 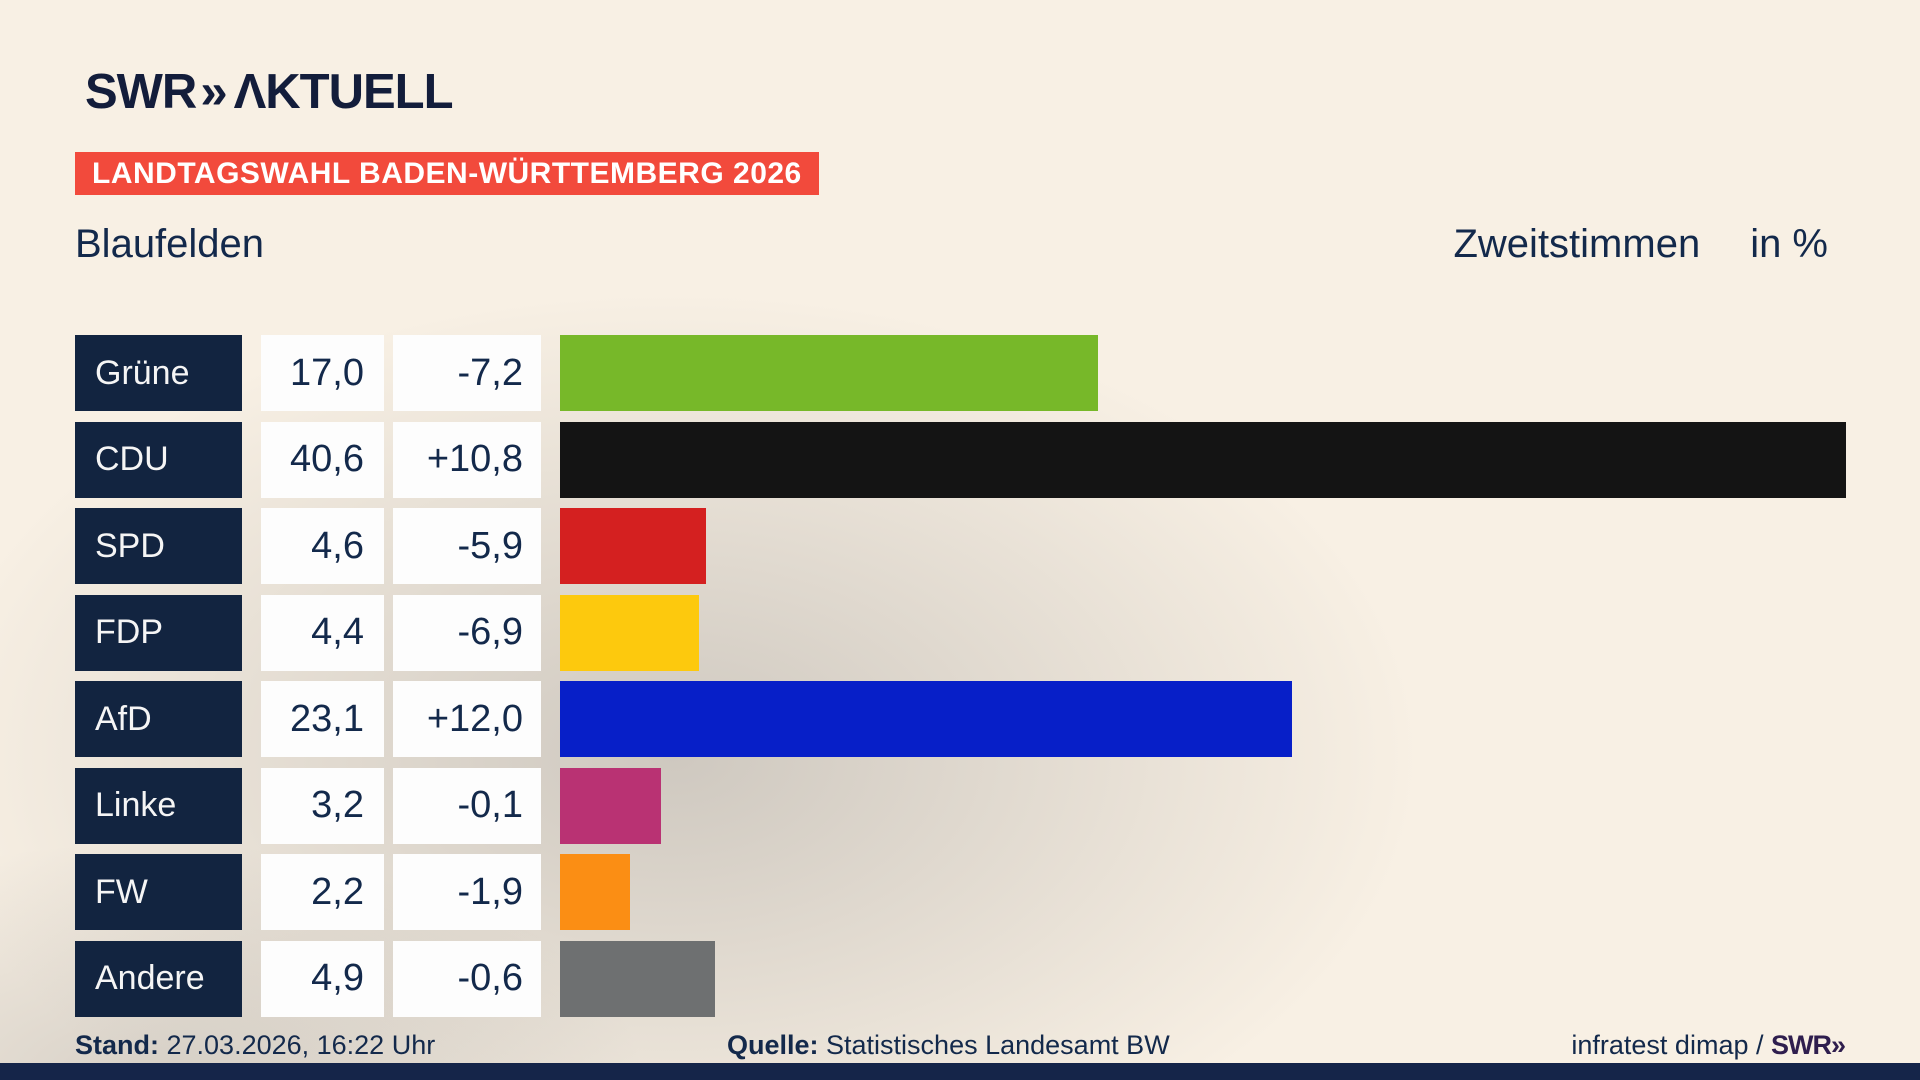 What do you see at coordinates (467, 459) in the screenshot?
I see `change-value: +10,8` at bounding box center [467, 459].